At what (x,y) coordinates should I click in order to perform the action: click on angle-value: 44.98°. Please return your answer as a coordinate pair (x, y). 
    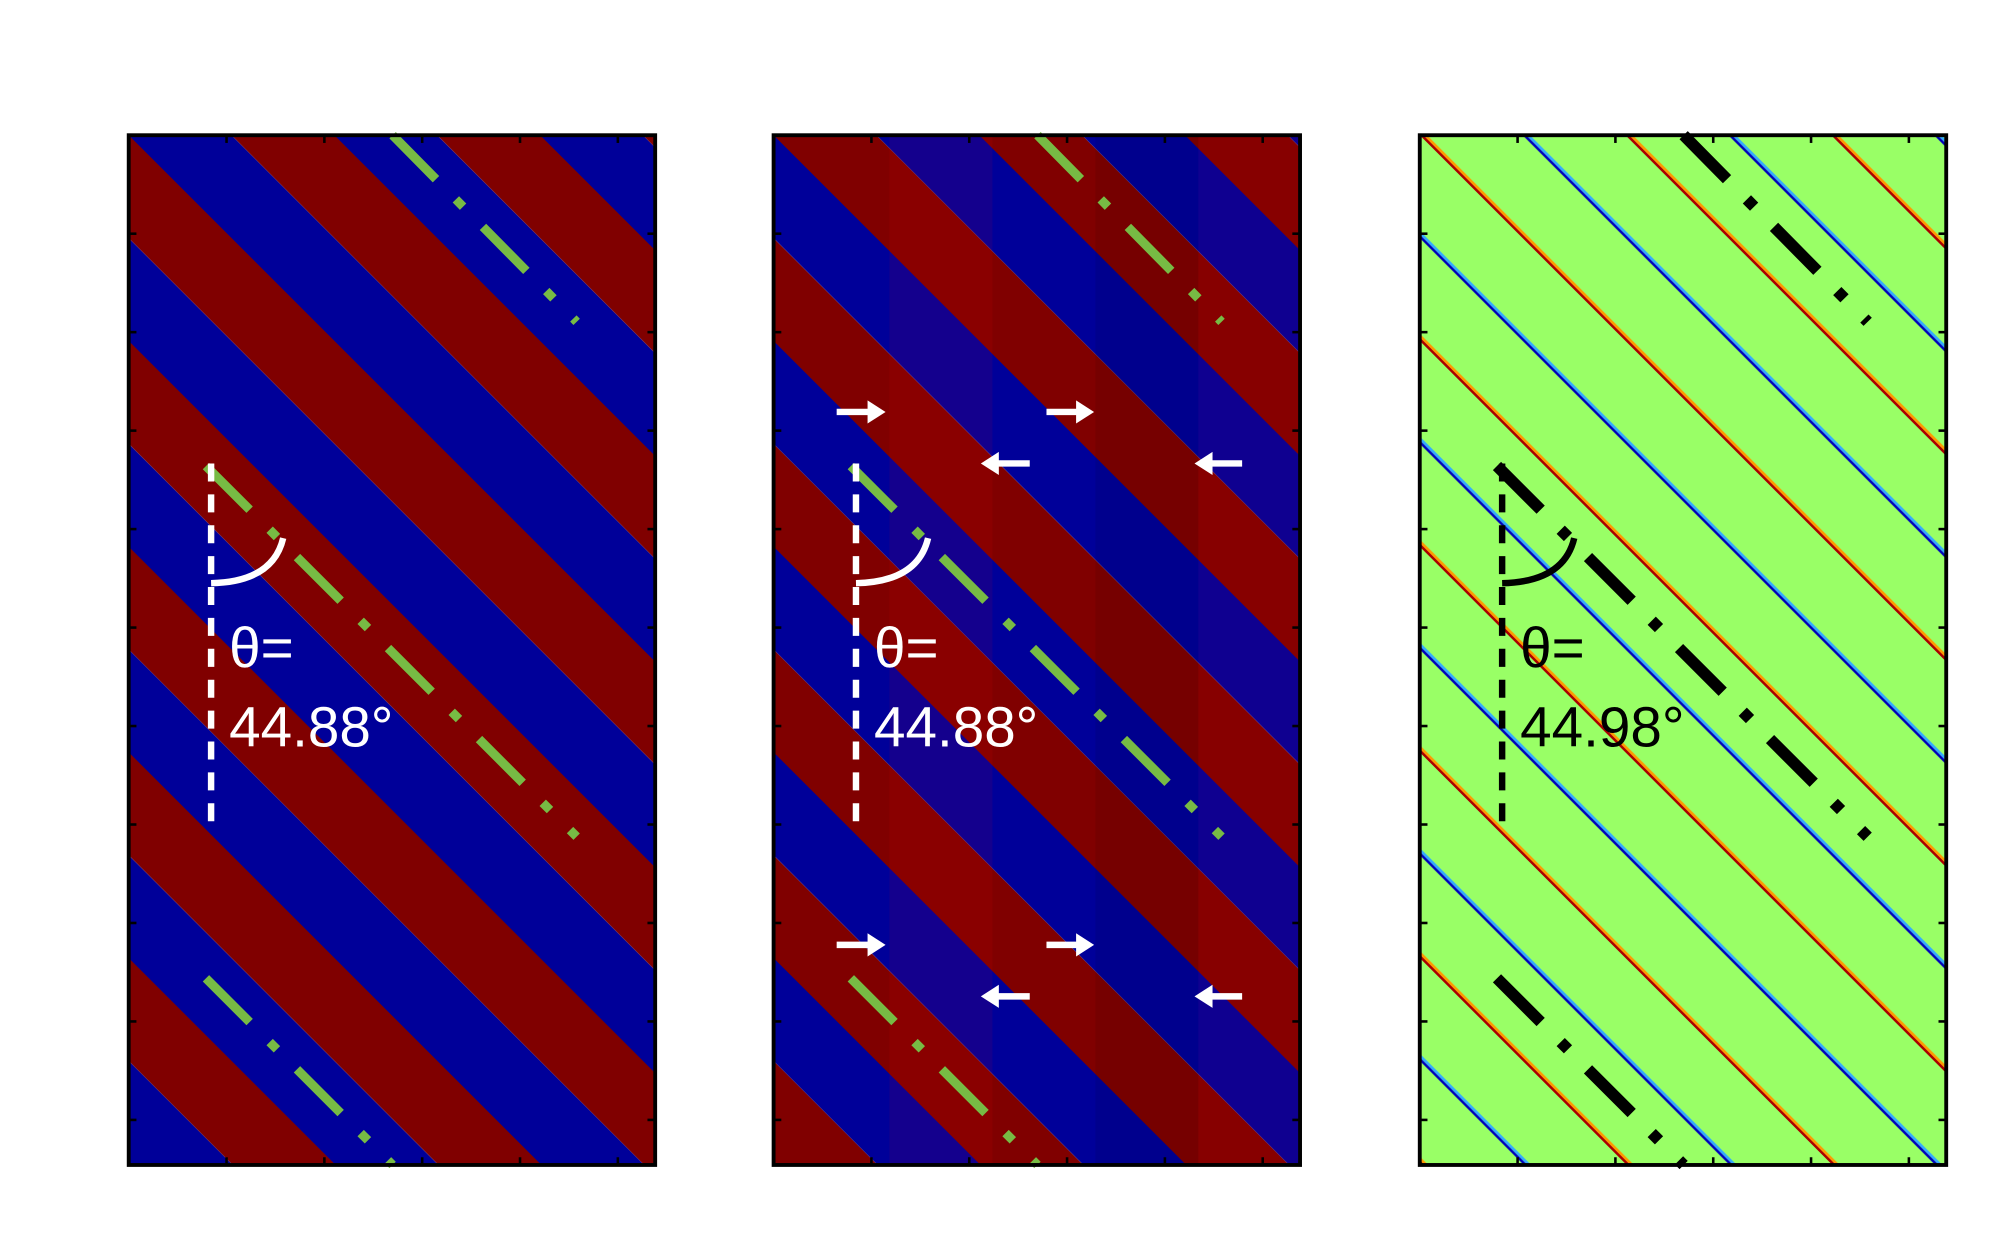
    Looking at the image, I should click on (1602, 728).